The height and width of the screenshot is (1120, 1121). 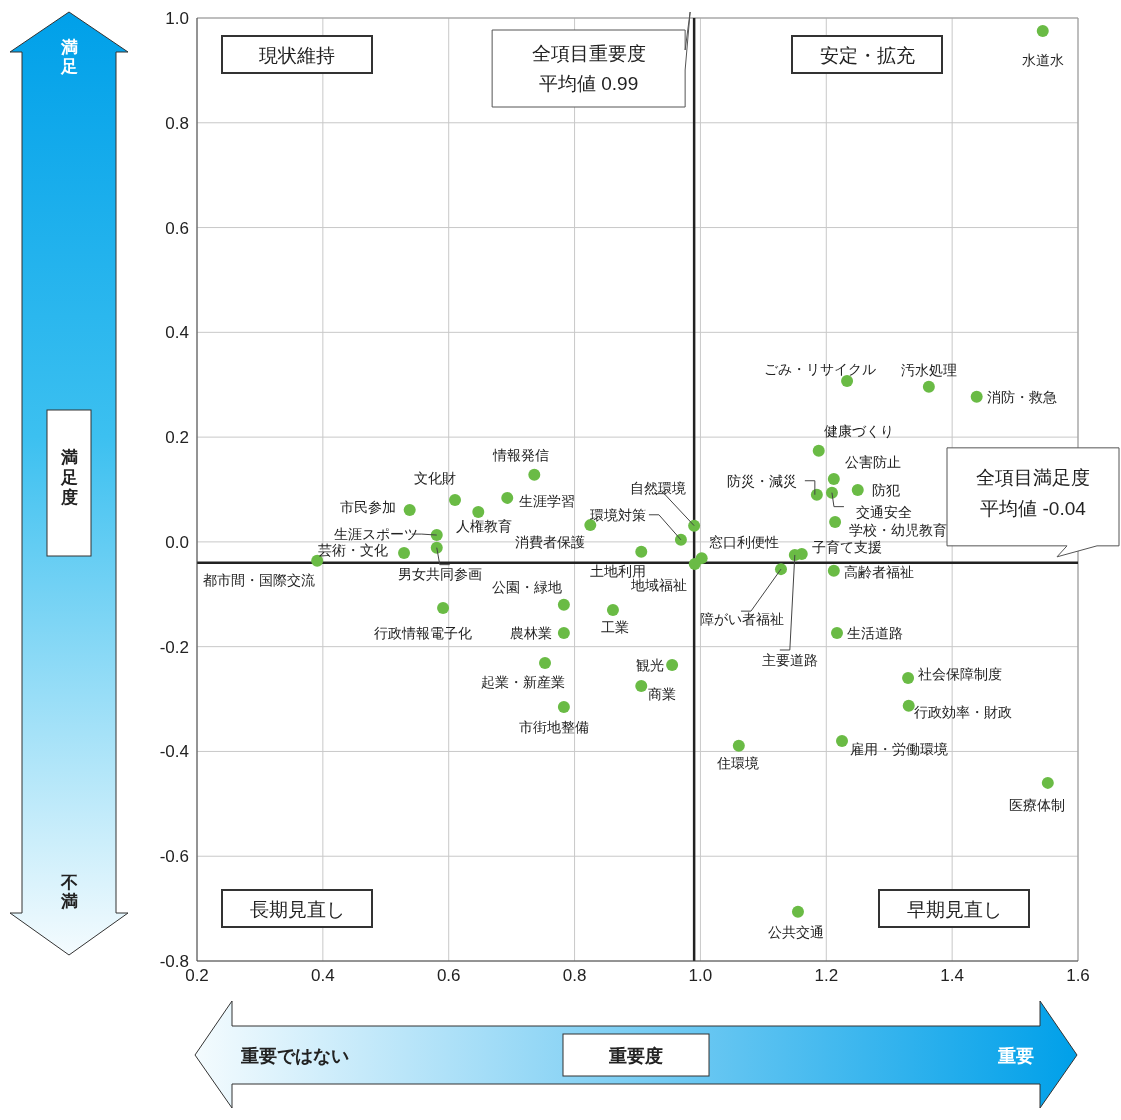 What do you see at coordinates (588, 68) in the screenshot?
I see `ref-line-label: 全項目重要度平均値 0.99` at bounding box center [588, 68].